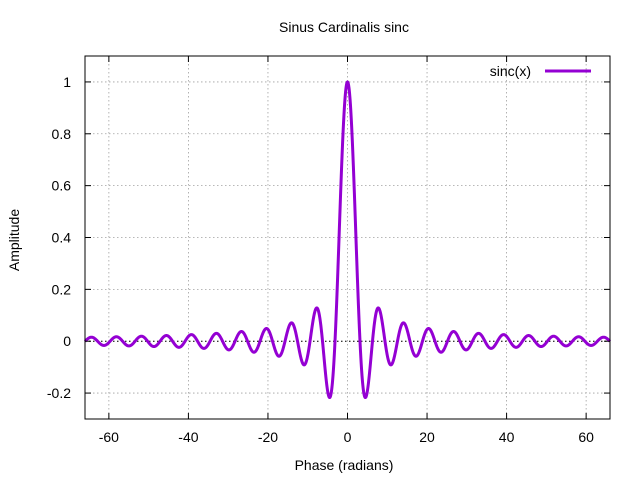  I want to click on y-tick-label: 1, so click(67, 82).